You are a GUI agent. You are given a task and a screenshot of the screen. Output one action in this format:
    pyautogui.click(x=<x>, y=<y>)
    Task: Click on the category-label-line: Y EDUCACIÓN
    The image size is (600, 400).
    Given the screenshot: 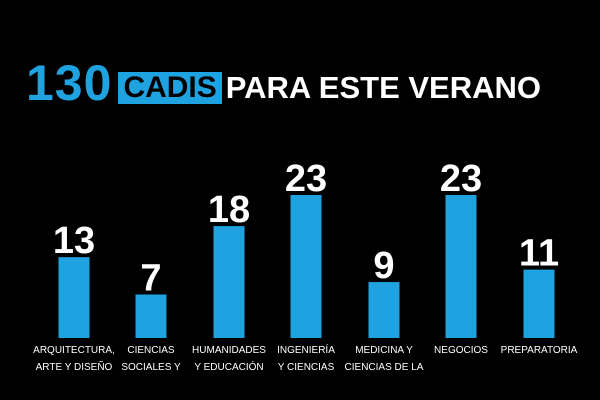 What is the action you would take?
    pyautogui.click(x=228, y=366)
    